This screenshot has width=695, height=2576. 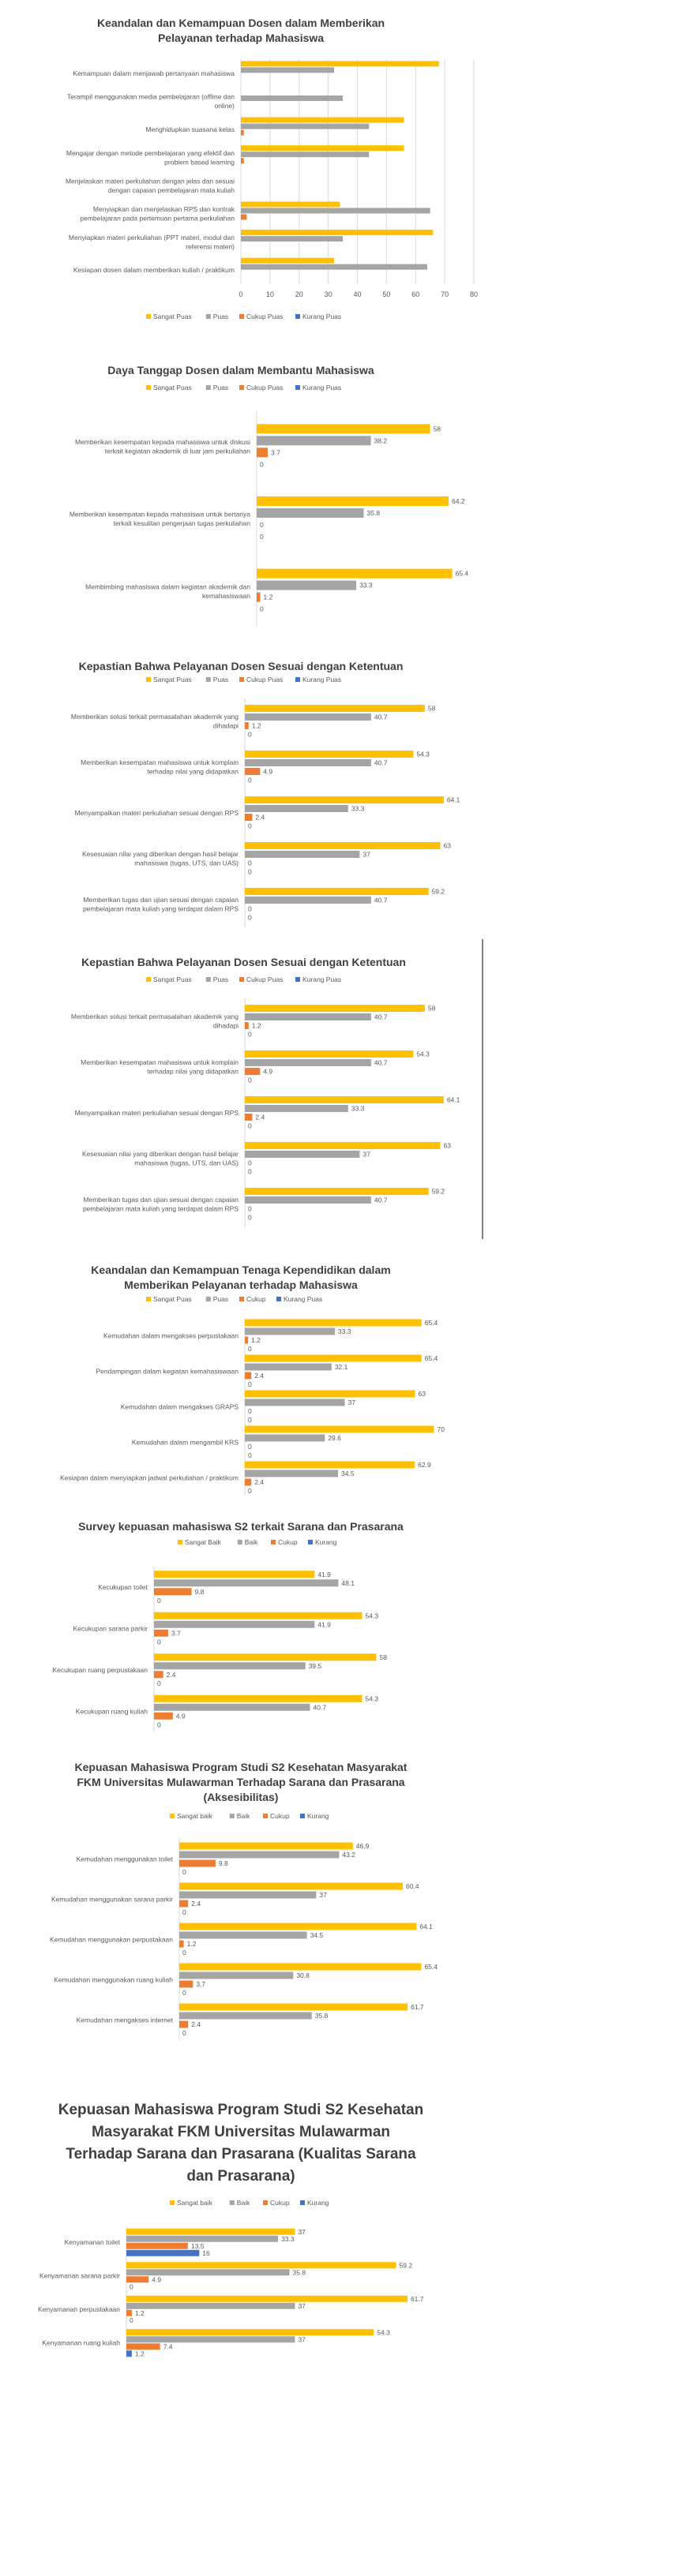 What do you see at coordinates (299, 2272) in the screenshot?
I see `data-label: 35.8` at bounding box center [299, 2272].